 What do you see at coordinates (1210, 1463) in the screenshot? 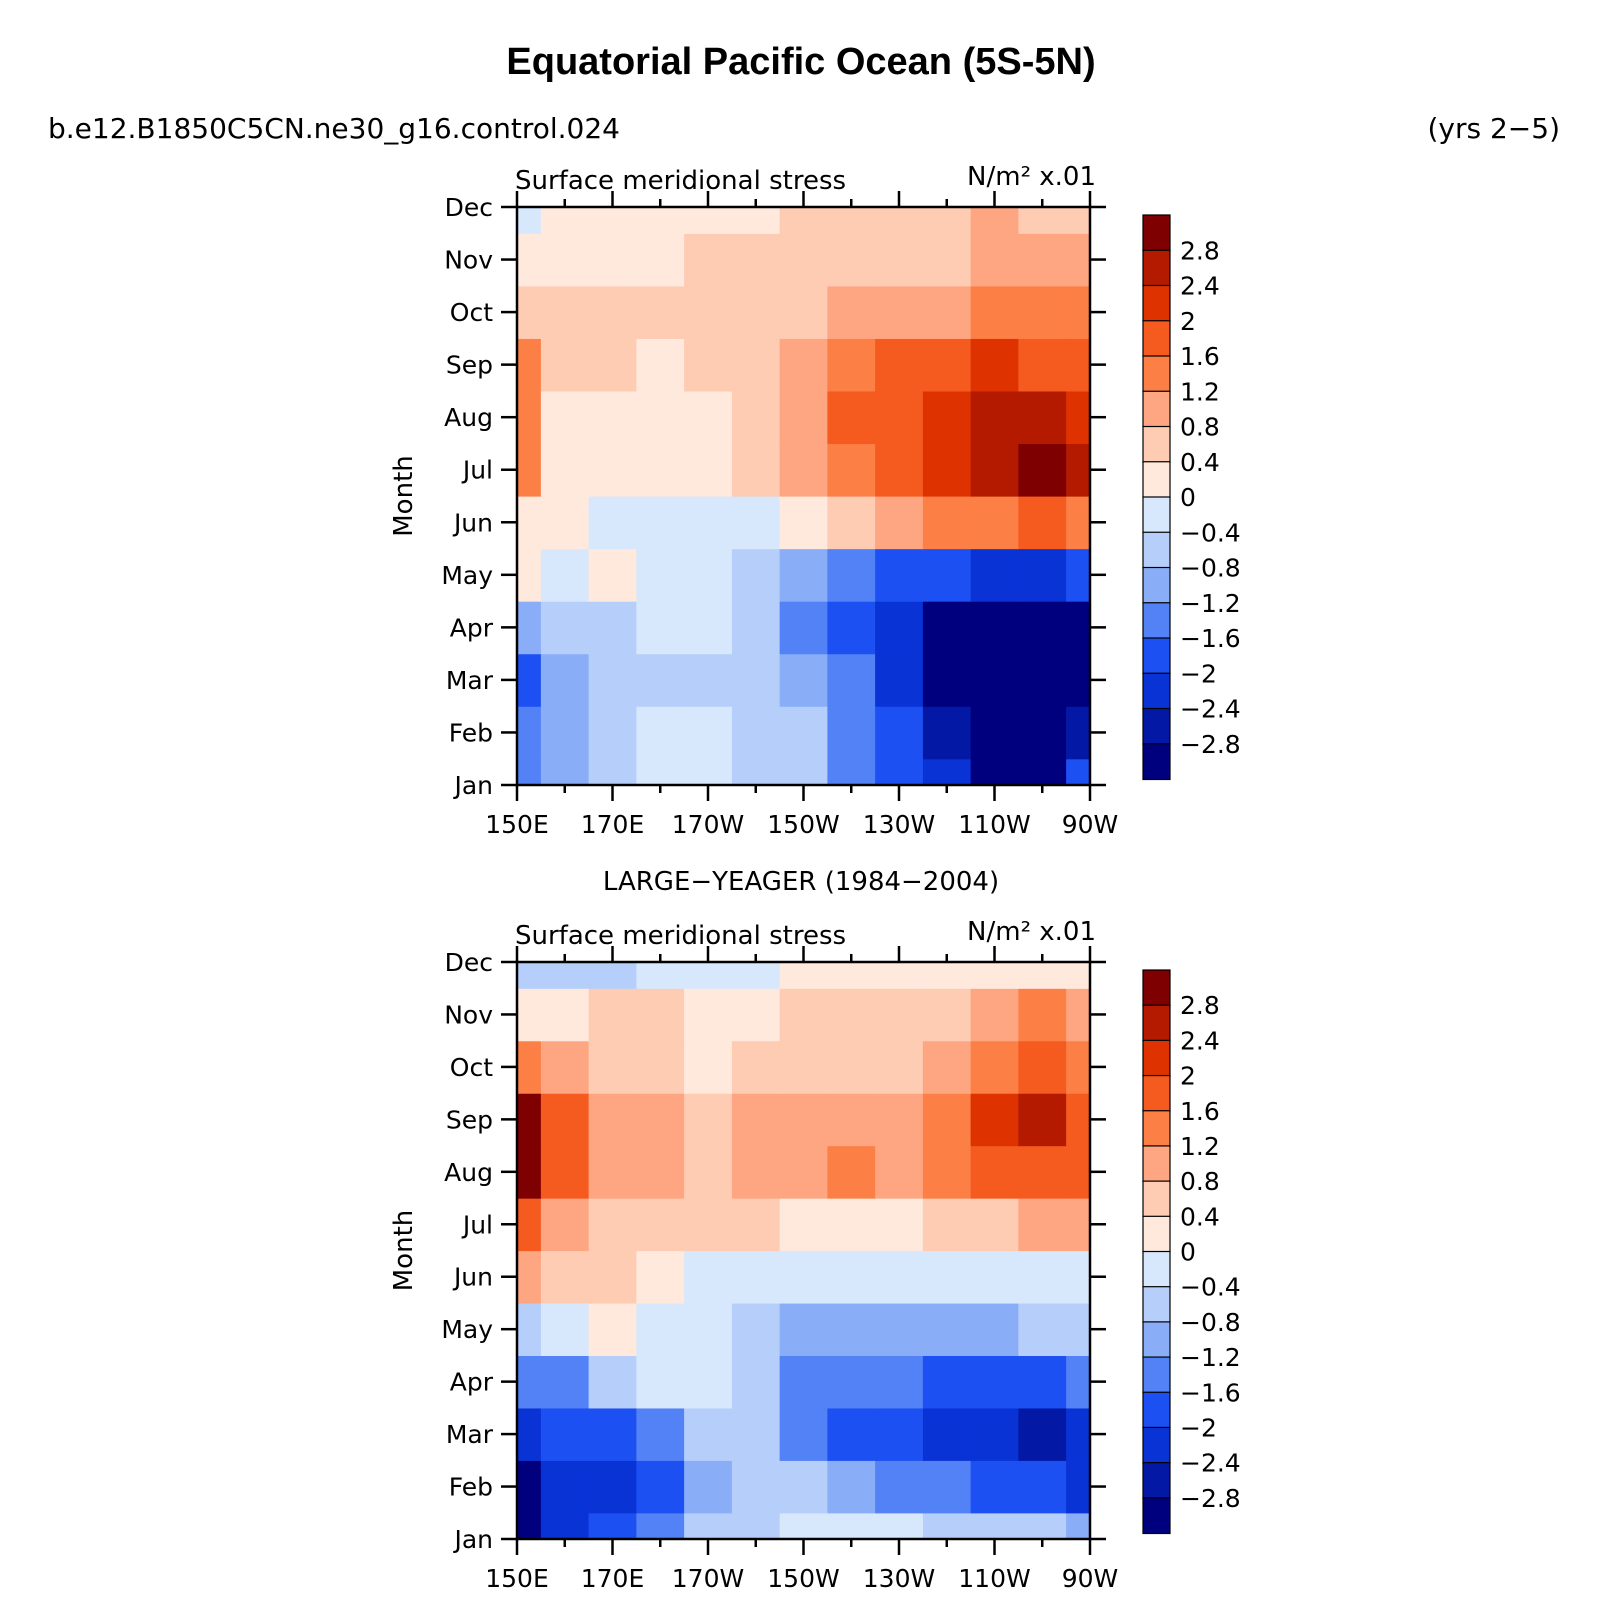
I see `colorbar-label: −2.4` at bounding box center [1210, 1463].